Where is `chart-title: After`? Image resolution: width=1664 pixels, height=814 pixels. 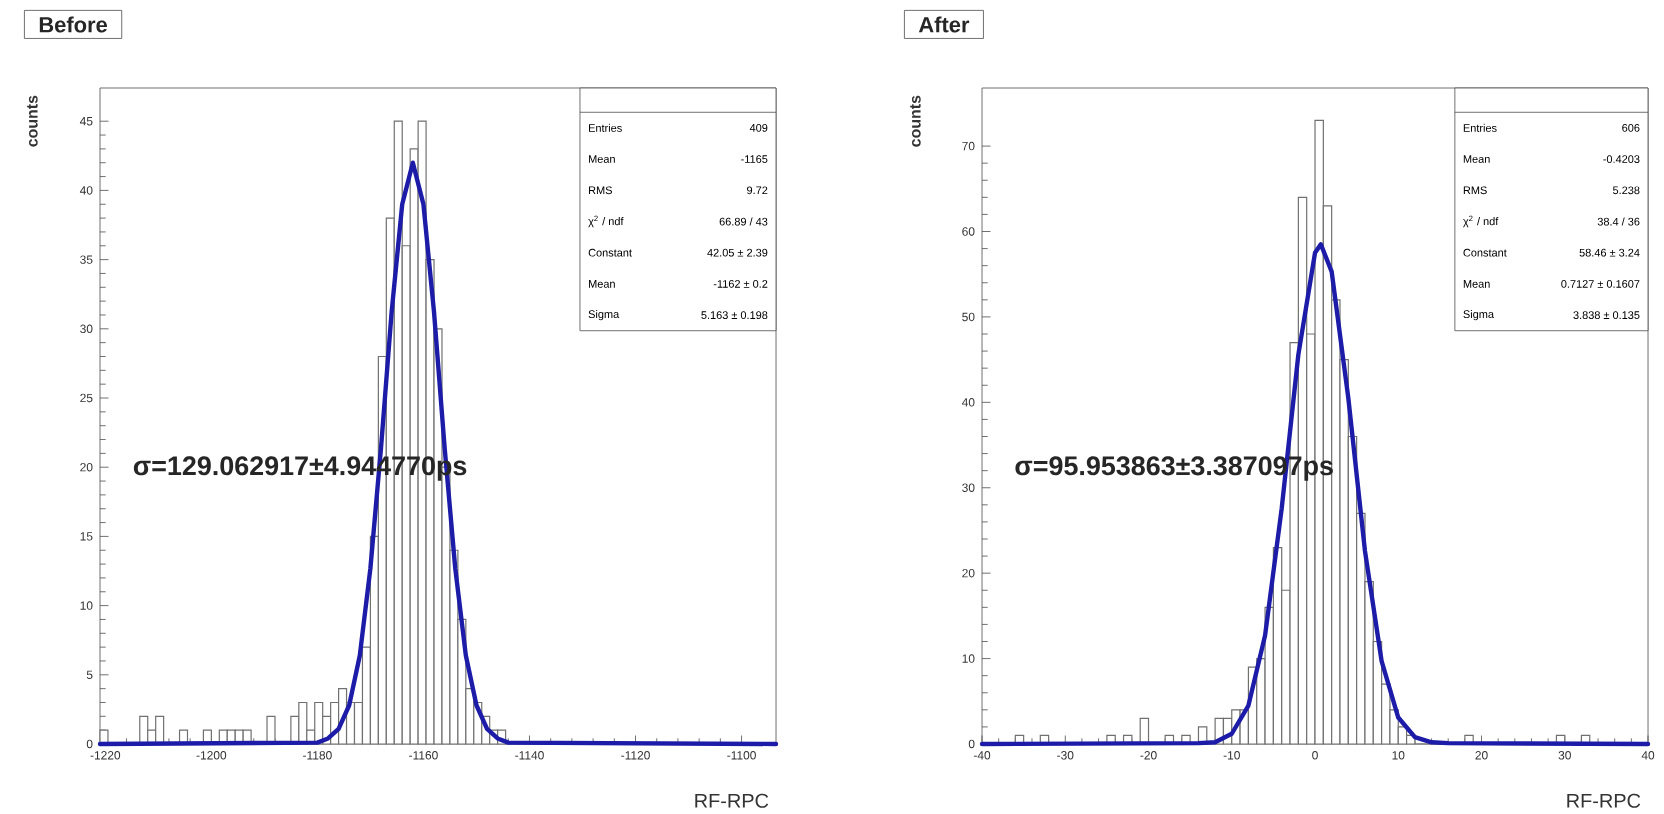 chart-title: After is located at coordinates (944, 24).